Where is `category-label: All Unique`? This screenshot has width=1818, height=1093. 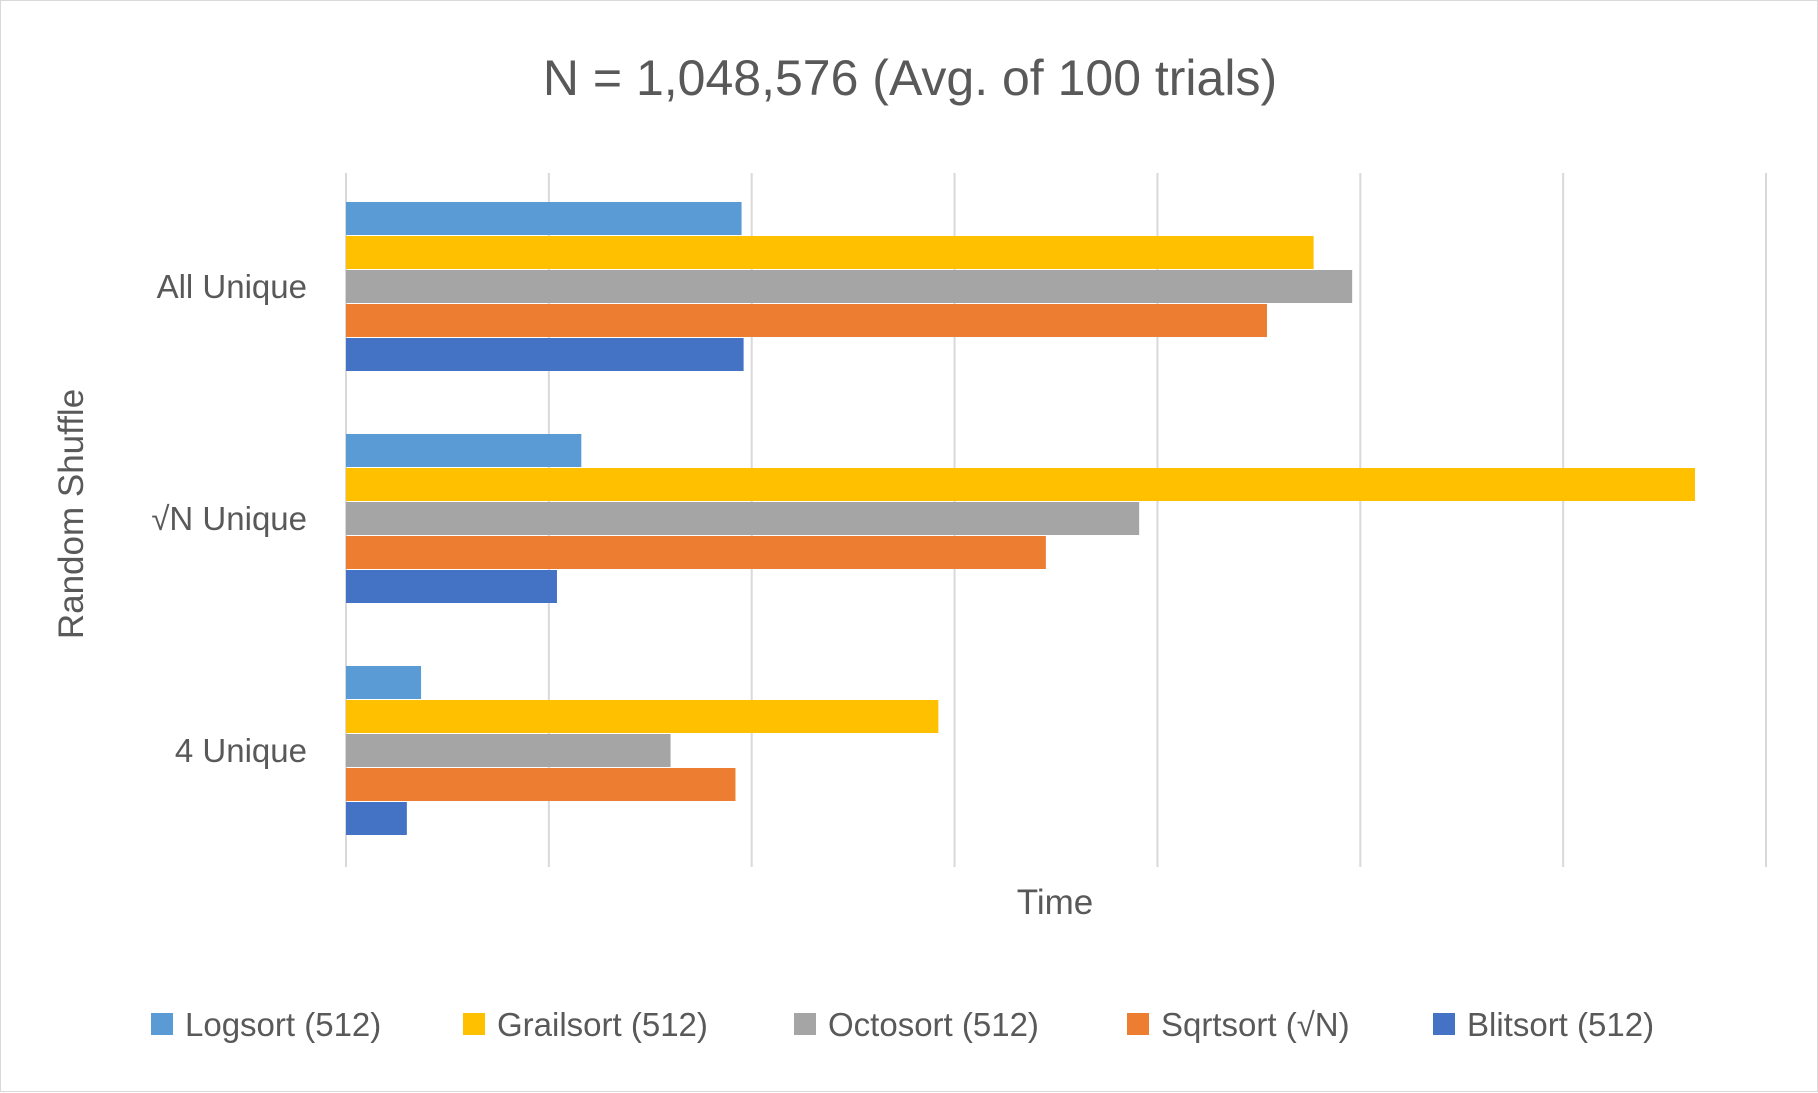 category-label: All Unique is located at coordinates (232, 286).